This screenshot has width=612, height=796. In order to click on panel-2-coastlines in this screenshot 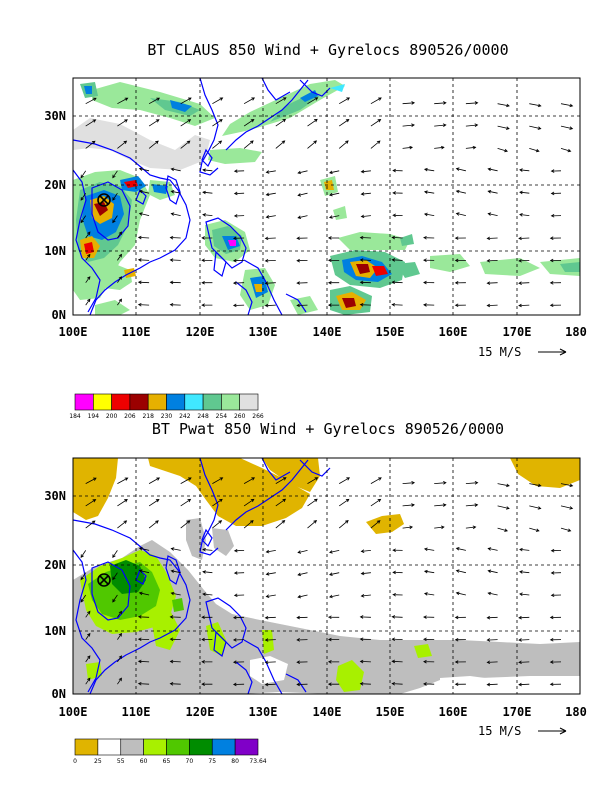, I will do `click(202, 576)`.